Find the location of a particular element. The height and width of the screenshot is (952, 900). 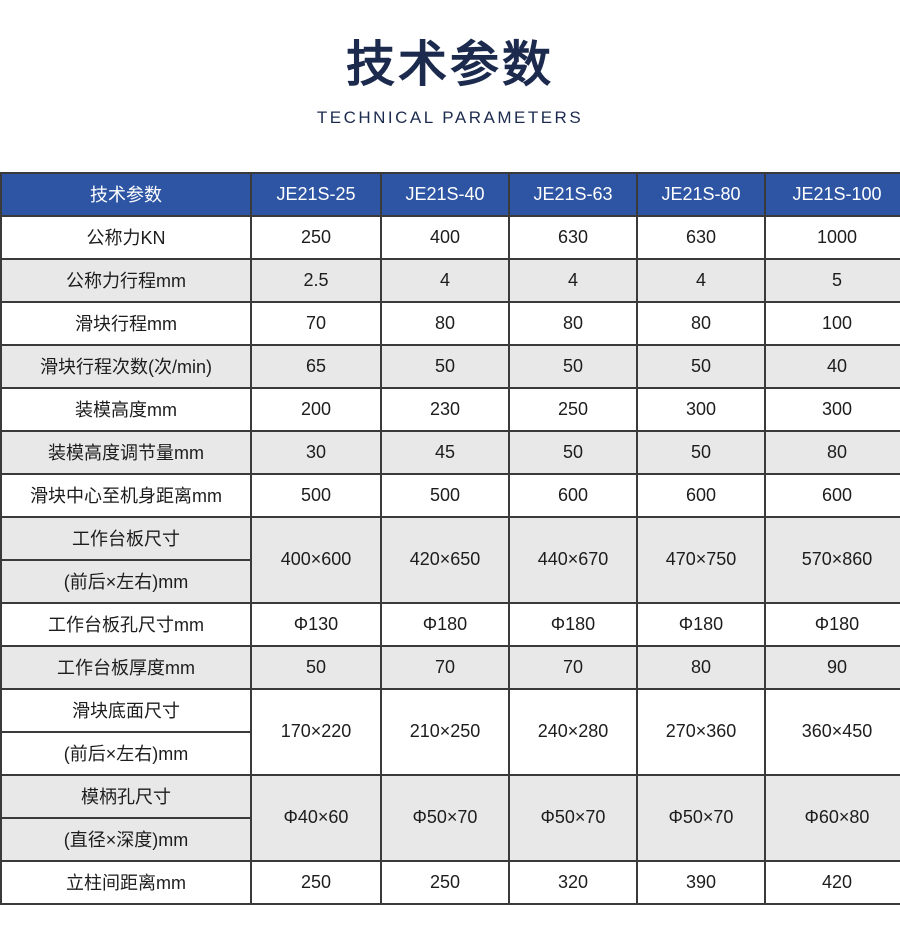

table-row-strokes-per-minute: 滑块行程次数(次/min) 65 50 50 50 40 is located at coordinates (450, 366).